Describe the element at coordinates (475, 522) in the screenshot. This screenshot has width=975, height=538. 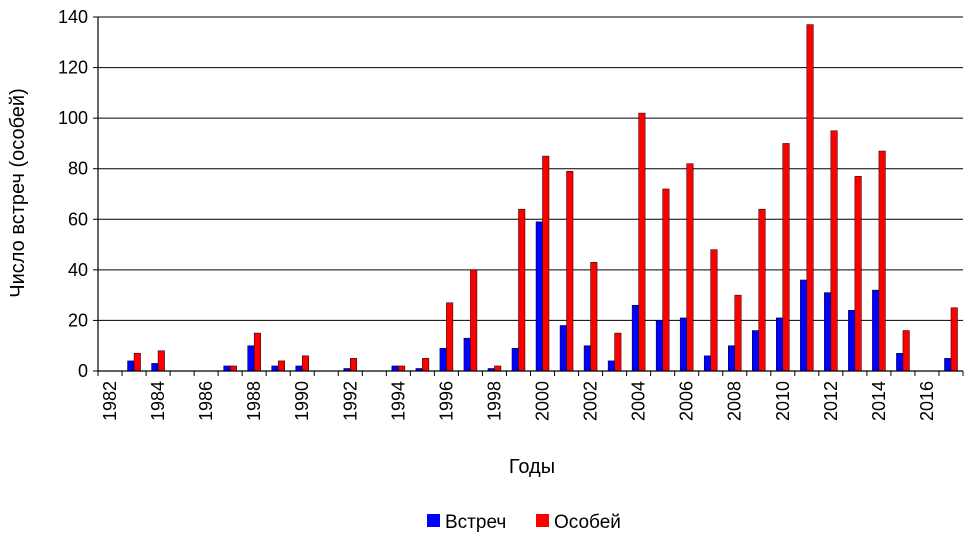
I see `legend-label-vstrech: Встреч` at that location.